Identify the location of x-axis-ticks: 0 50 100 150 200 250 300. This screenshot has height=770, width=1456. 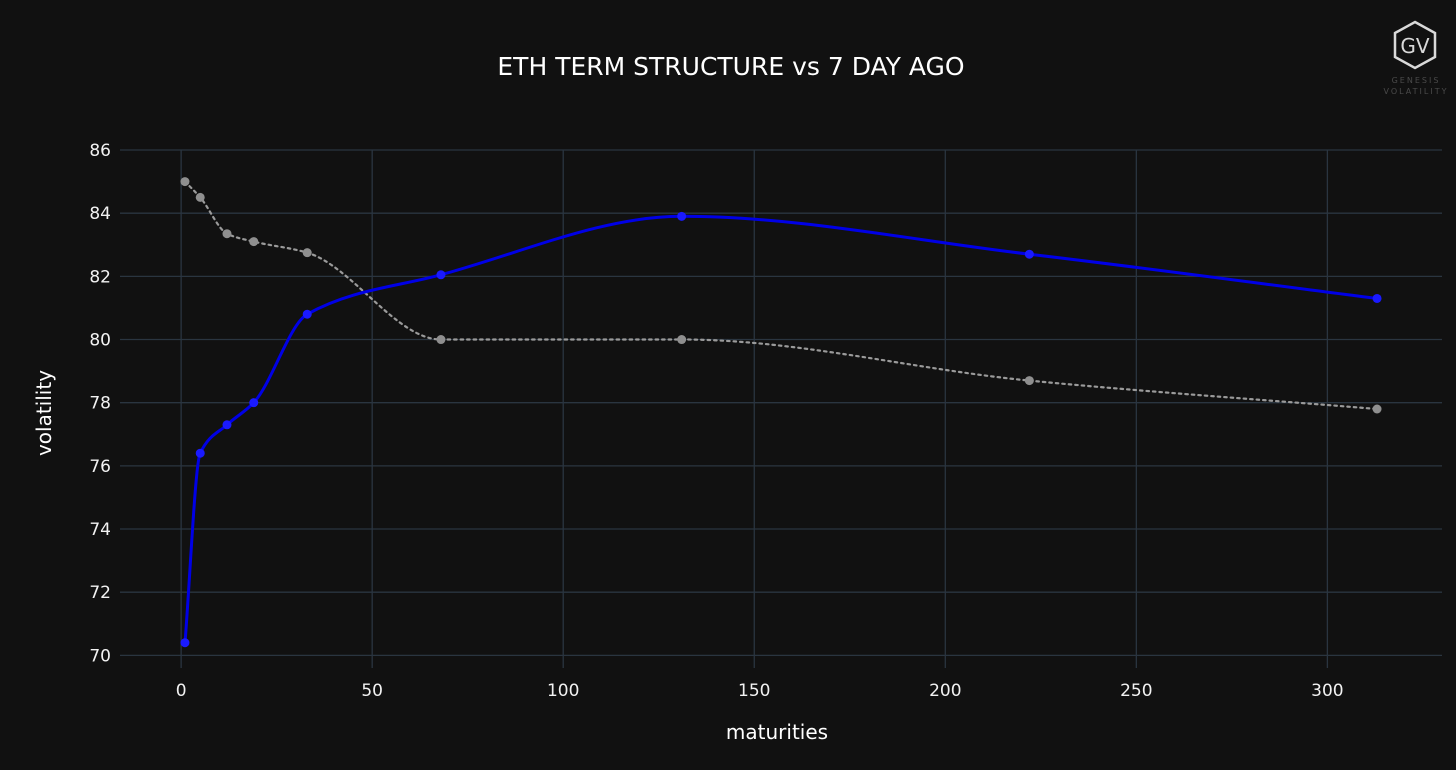
(760, 691).